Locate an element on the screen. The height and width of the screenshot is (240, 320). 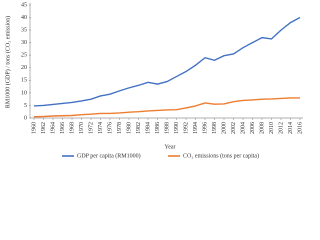
x-tick-label: 1964 is located at coordinates (53, 128).